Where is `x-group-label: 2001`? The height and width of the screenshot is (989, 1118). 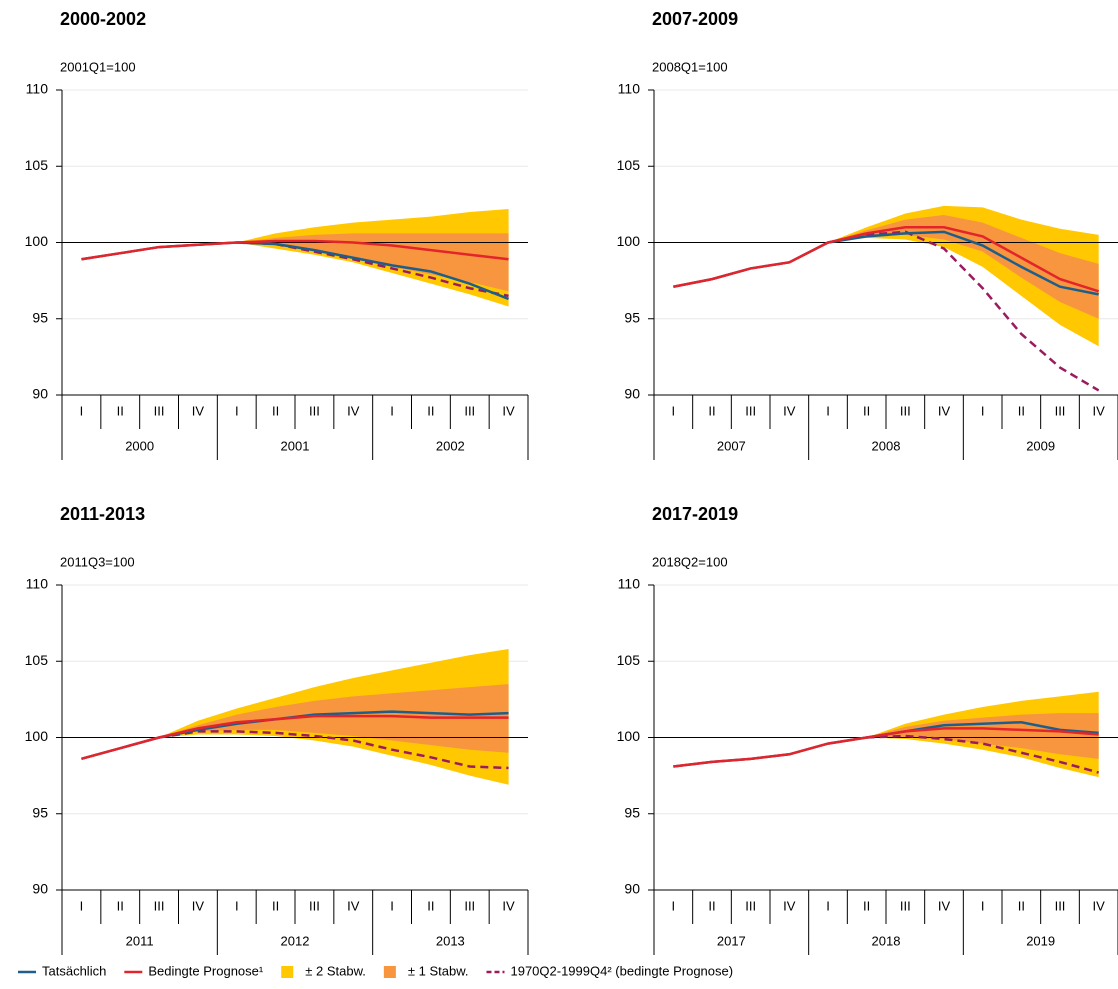 x-group-label: 2001 is located at coordinates (295, 445).